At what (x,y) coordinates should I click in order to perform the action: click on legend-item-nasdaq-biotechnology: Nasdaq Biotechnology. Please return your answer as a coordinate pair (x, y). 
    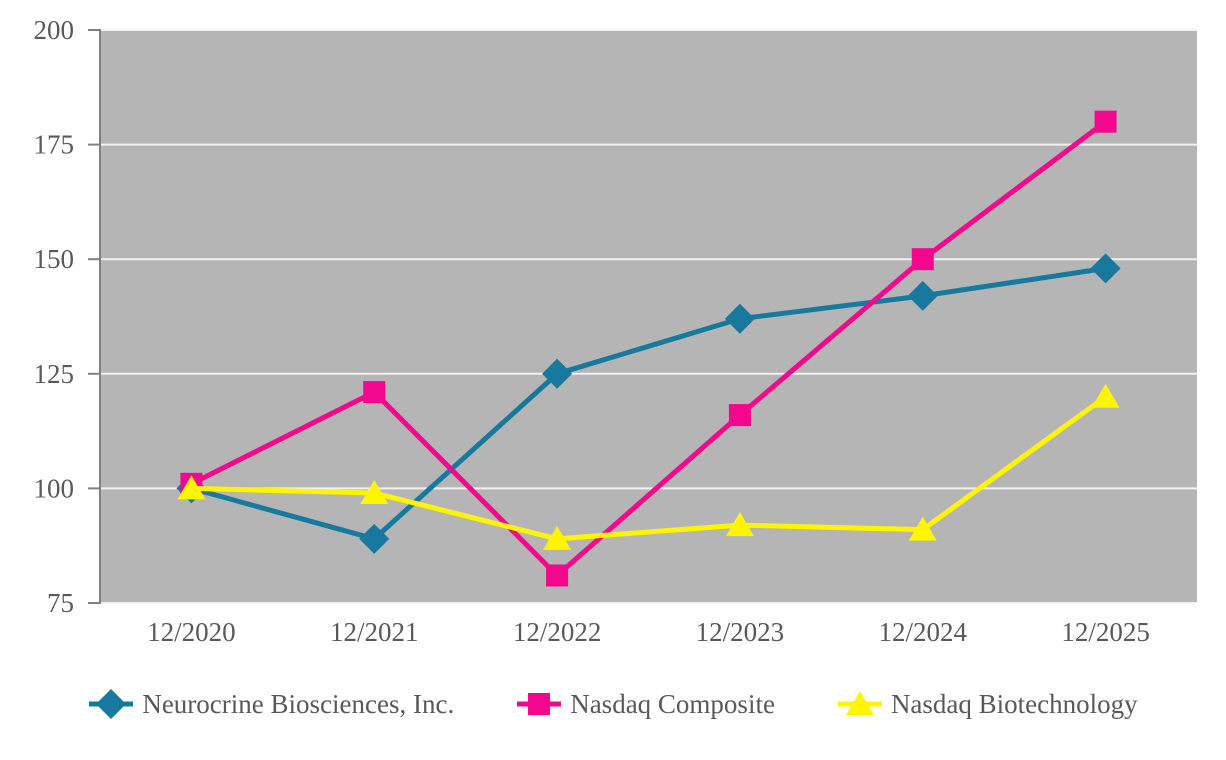
    Looking at the image, I should click on (987, 704).